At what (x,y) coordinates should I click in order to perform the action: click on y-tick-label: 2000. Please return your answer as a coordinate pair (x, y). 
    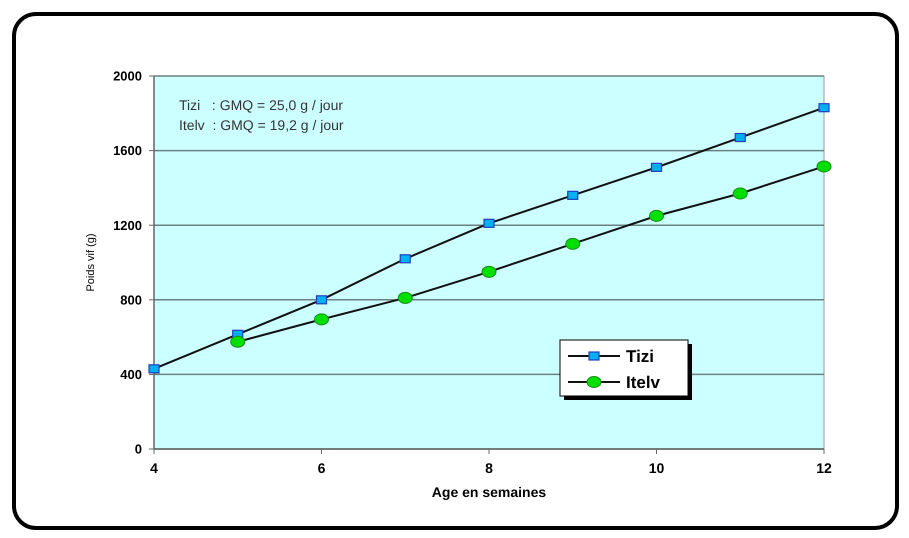
    Looking at the image, I should click on (127, 76).